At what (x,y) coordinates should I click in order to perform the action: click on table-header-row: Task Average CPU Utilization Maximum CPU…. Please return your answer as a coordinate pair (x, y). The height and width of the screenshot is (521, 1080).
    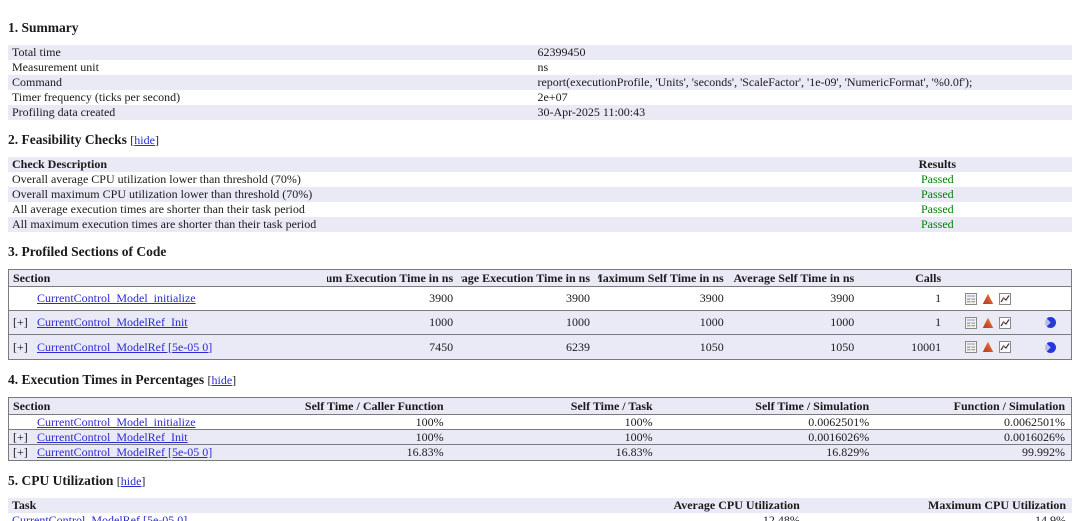
    Looking at the image, I should click on (540, 505).